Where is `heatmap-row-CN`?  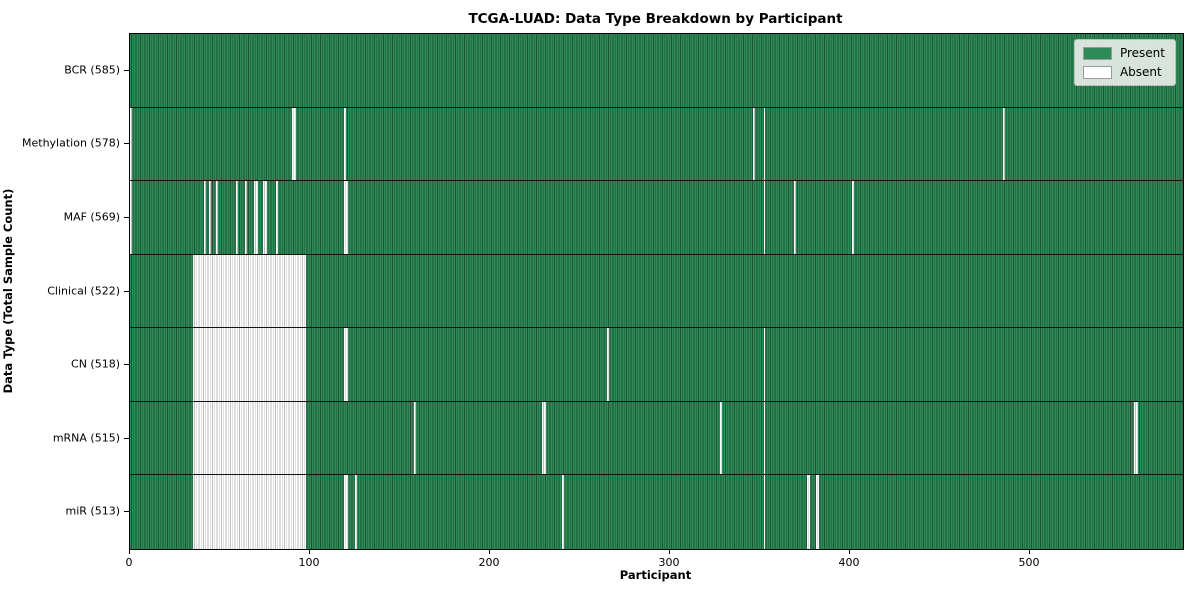
heatmap-row-CN is located at coordinates (656, 365).